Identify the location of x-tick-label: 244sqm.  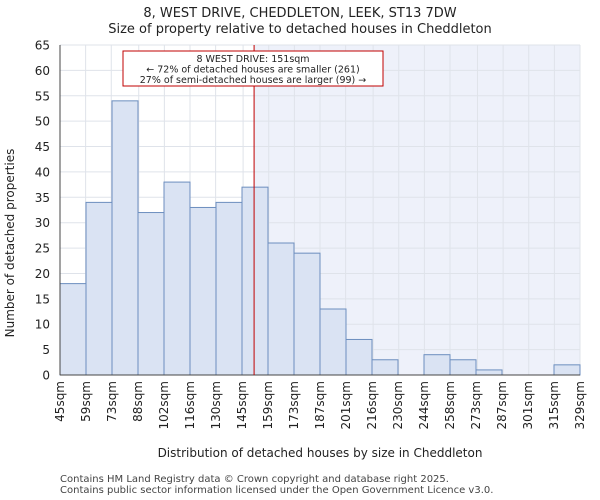
(424, 405).